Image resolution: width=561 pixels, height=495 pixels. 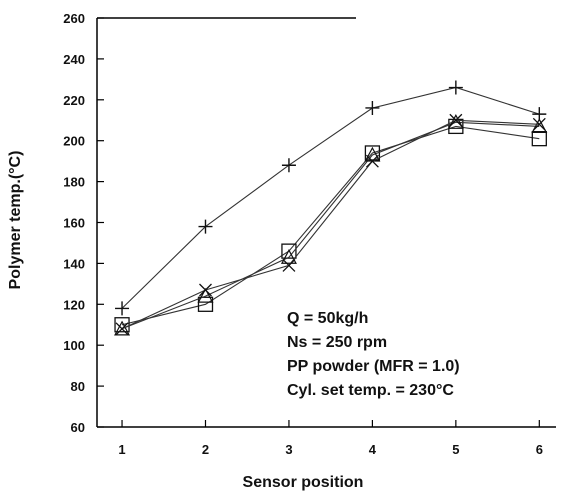 I want to click on x-tick-label: 1, so click(x=121, y=449).